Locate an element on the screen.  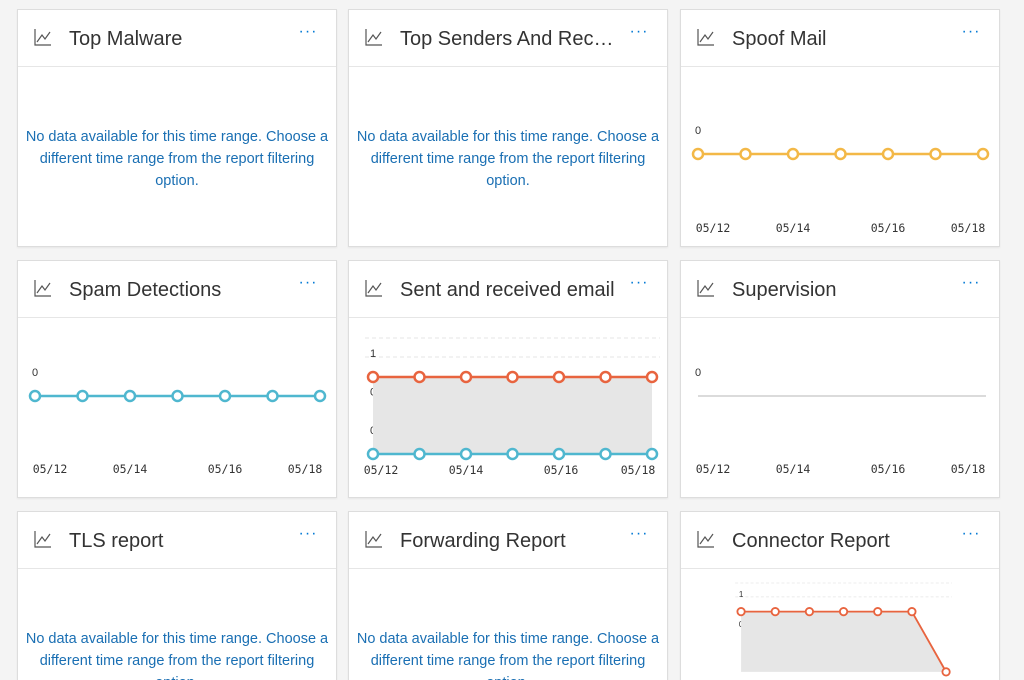
card-header: TLS report ··· is located at coordinates (177, 540).